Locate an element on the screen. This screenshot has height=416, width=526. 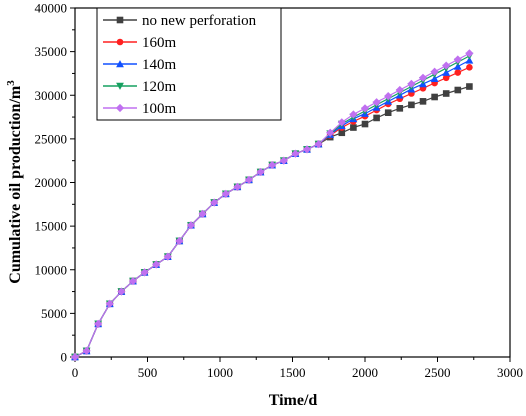
x-tick-label: 1500 is located at coordinates (293, 372).